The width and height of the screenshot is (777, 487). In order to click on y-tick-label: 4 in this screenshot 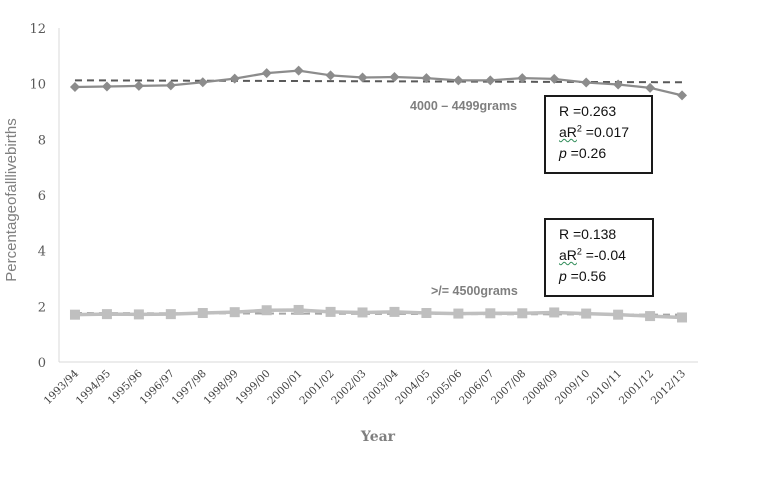, I will do `click(42, 252)`.